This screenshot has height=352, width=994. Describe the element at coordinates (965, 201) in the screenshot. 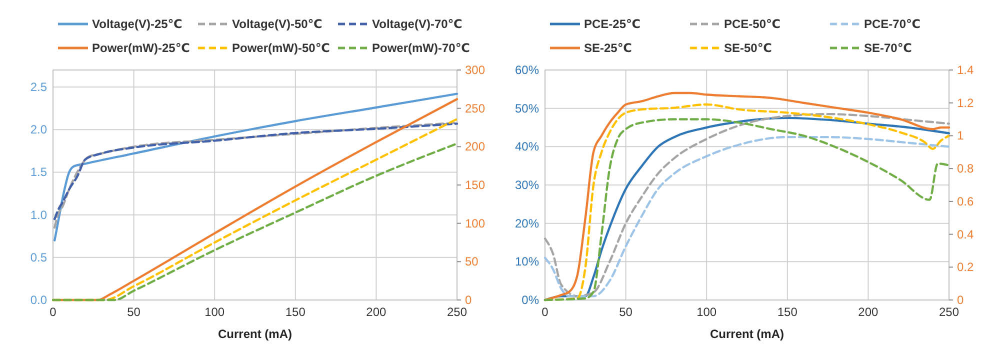

I see `y2-tick-label: 0.6` at that location.